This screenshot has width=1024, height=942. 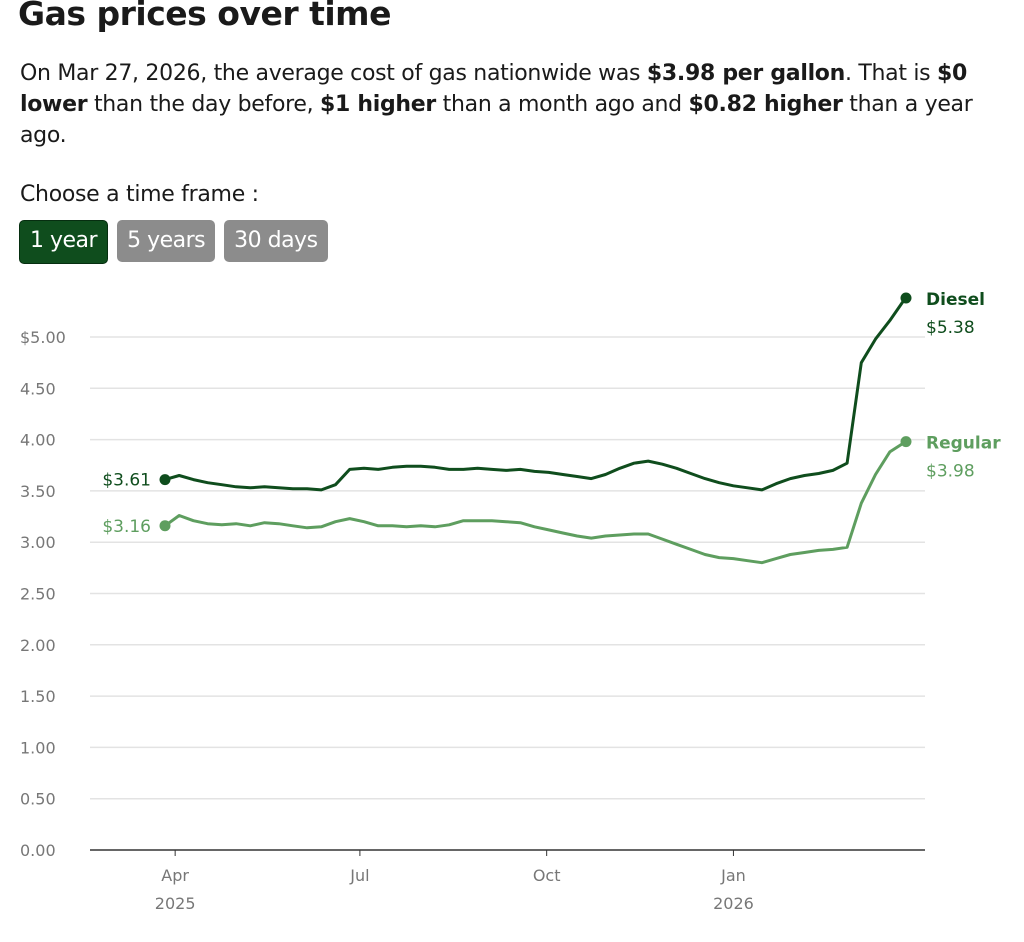 What do you see at coordinates (38, 696) in the screenshot?
I see `y-tick-label: 1.50` at bounding box center [38, 696].